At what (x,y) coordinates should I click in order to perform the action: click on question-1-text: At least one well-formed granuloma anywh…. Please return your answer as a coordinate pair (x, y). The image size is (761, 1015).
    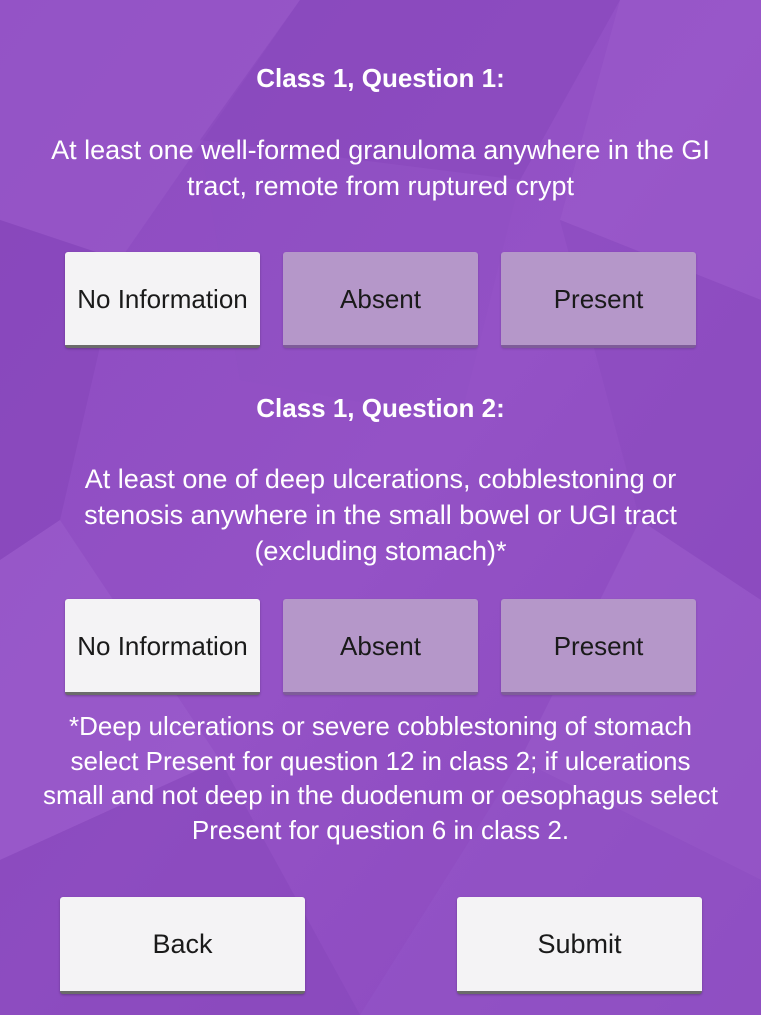
    Looking at the image, I should click on (380, 168).